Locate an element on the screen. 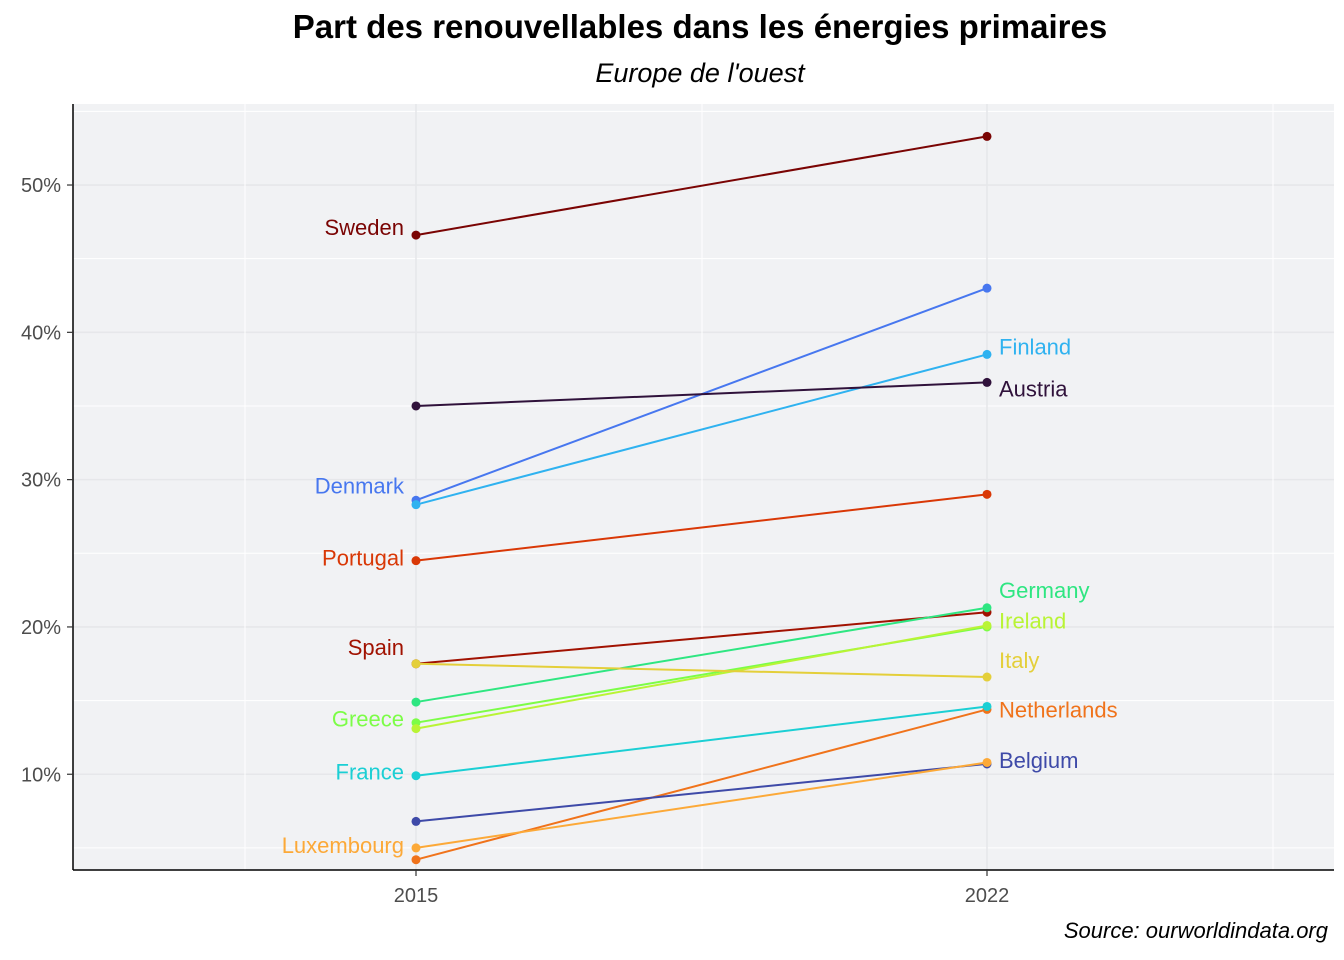 The image size is (1344, 960). chart-subtitle: Europe de l'ouest is located at coordinates (700, 73).